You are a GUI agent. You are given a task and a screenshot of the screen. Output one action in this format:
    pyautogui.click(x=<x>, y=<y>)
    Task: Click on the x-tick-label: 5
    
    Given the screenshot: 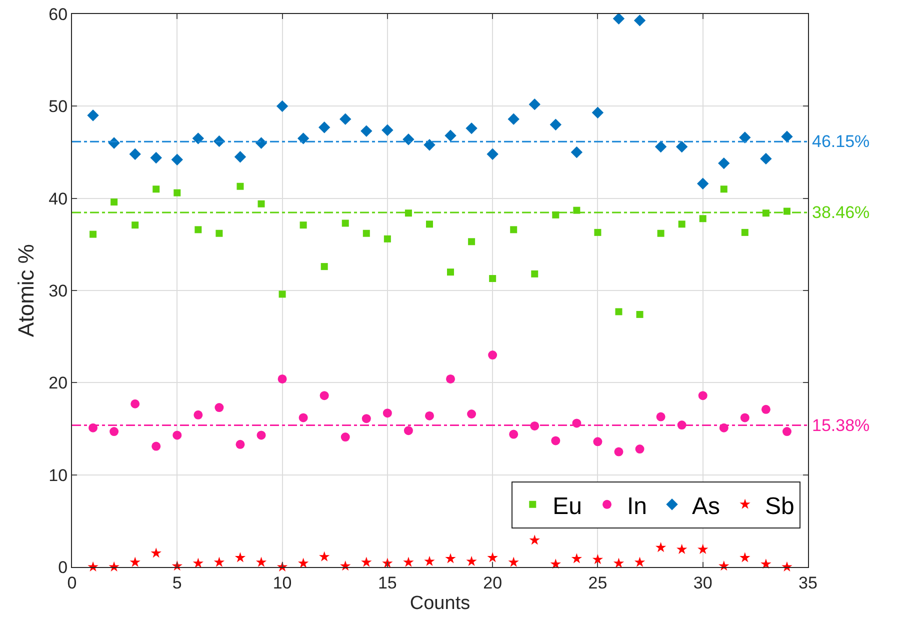 What is the action you would take?
    pyautogui.click(x=177, y=582)
    